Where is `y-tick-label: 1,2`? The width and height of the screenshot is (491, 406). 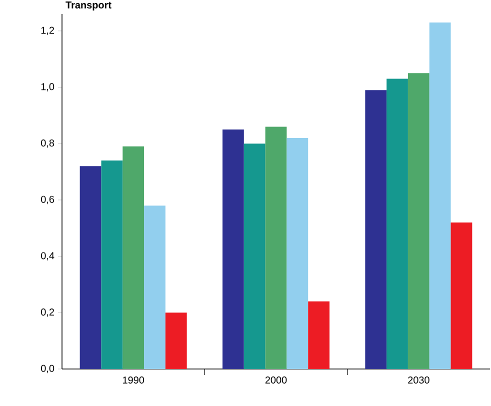 y-tick-label: 1,2 is located at coordinates (47, 31).